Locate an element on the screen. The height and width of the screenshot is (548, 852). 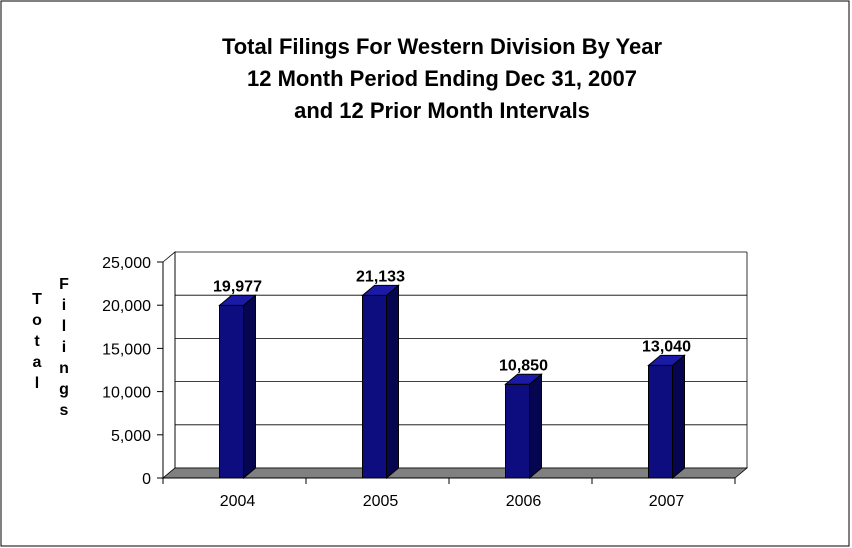
bar-front-2006 is located at coordinates (517, 431).